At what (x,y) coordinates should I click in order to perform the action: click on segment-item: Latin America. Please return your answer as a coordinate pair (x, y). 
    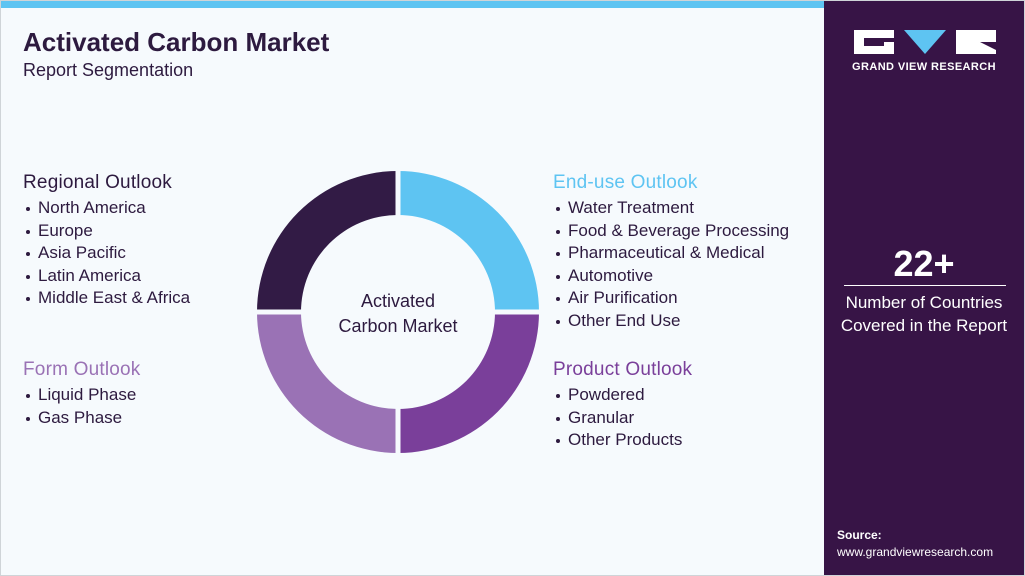
    Looking at the image, I should click on (106, 276).